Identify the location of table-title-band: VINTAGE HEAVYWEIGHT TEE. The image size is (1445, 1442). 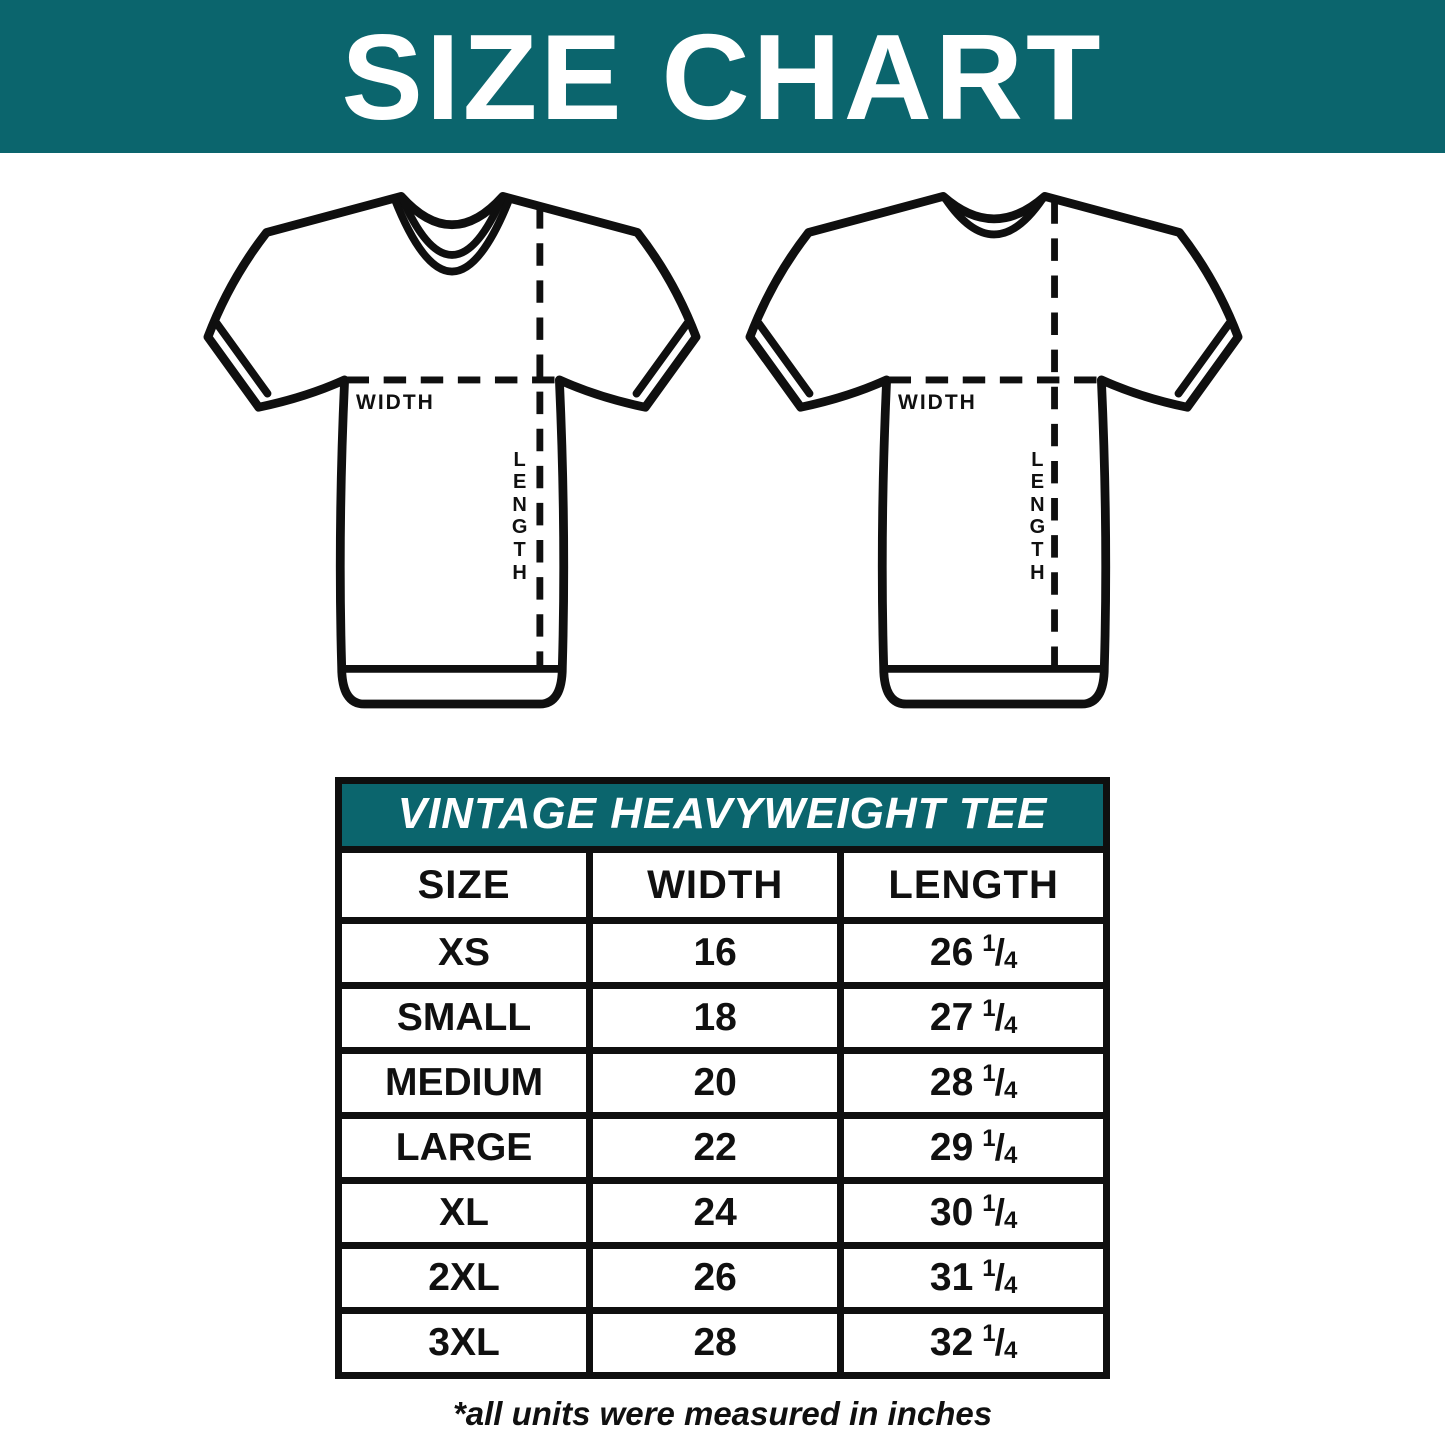
(722, 815).